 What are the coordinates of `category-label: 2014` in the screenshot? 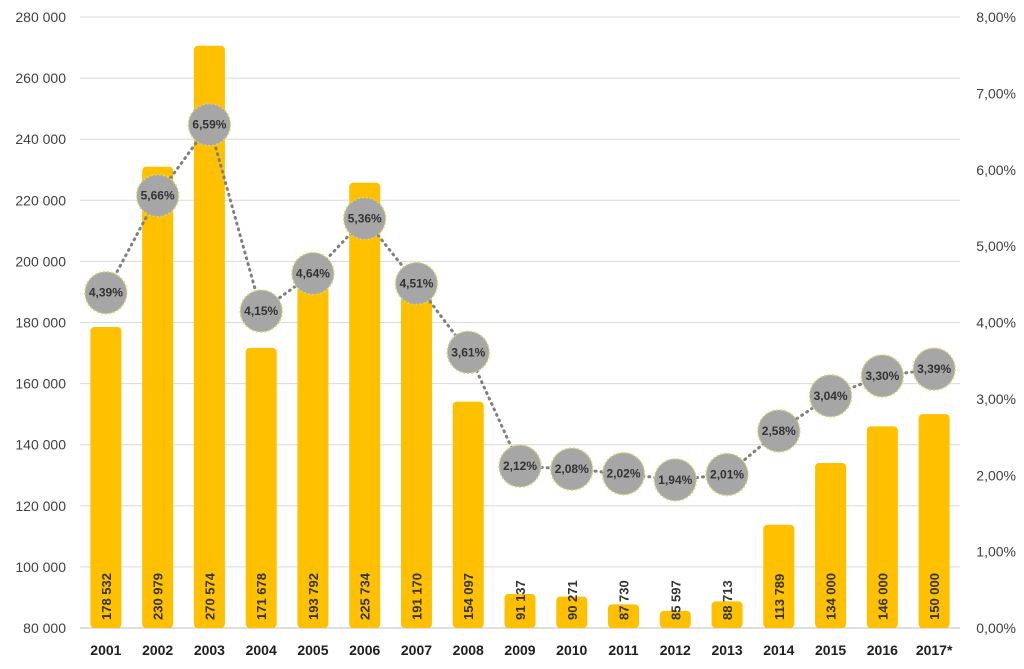 It's located at (778, 650).